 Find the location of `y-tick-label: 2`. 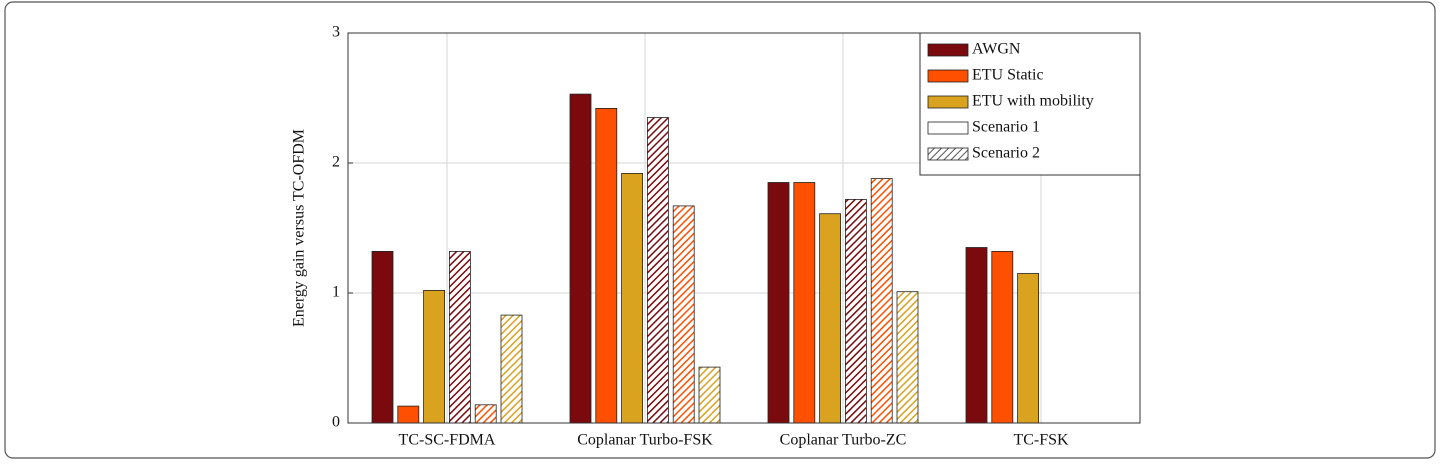

y-tick-label: 2 is located at coordinates (336, 162).